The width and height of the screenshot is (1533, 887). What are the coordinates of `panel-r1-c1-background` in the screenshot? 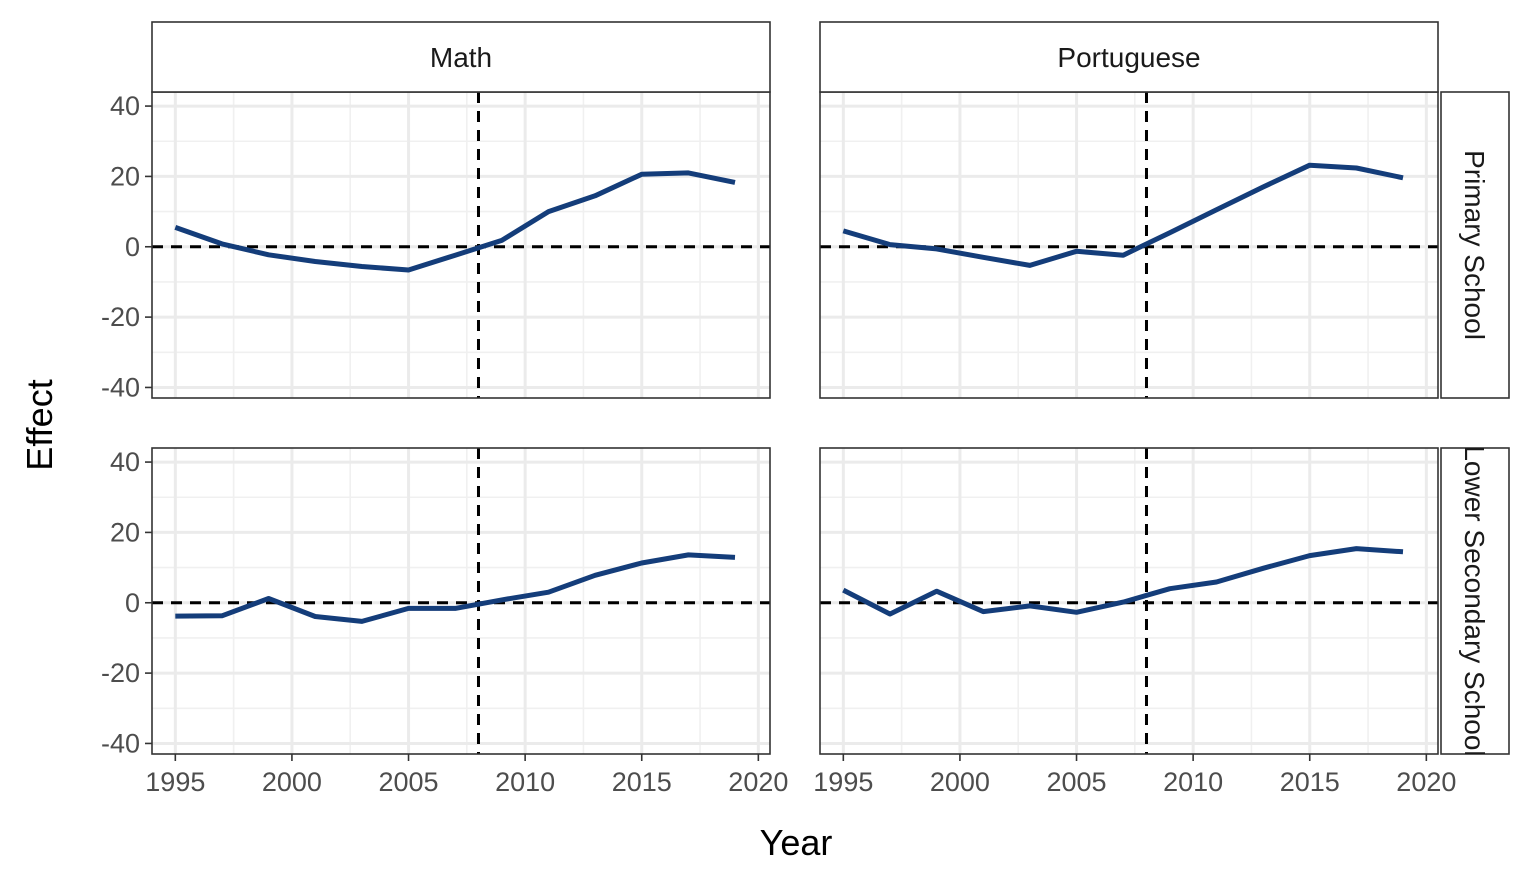 It's located at (461, 245).